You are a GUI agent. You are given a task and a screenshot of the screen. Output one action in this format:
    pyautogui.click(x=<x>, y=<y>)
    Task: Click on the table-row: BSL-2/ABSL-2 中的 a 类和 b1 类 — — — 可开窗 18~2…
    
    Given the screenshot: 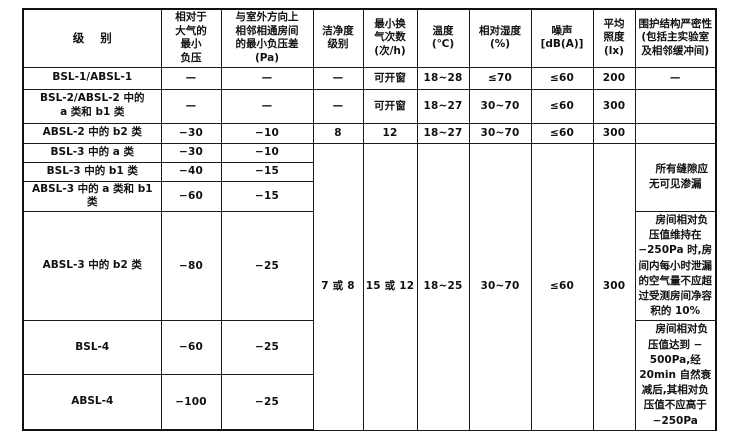 What is the action you would take?
    pyautogui.click(x=369, y=106)
    